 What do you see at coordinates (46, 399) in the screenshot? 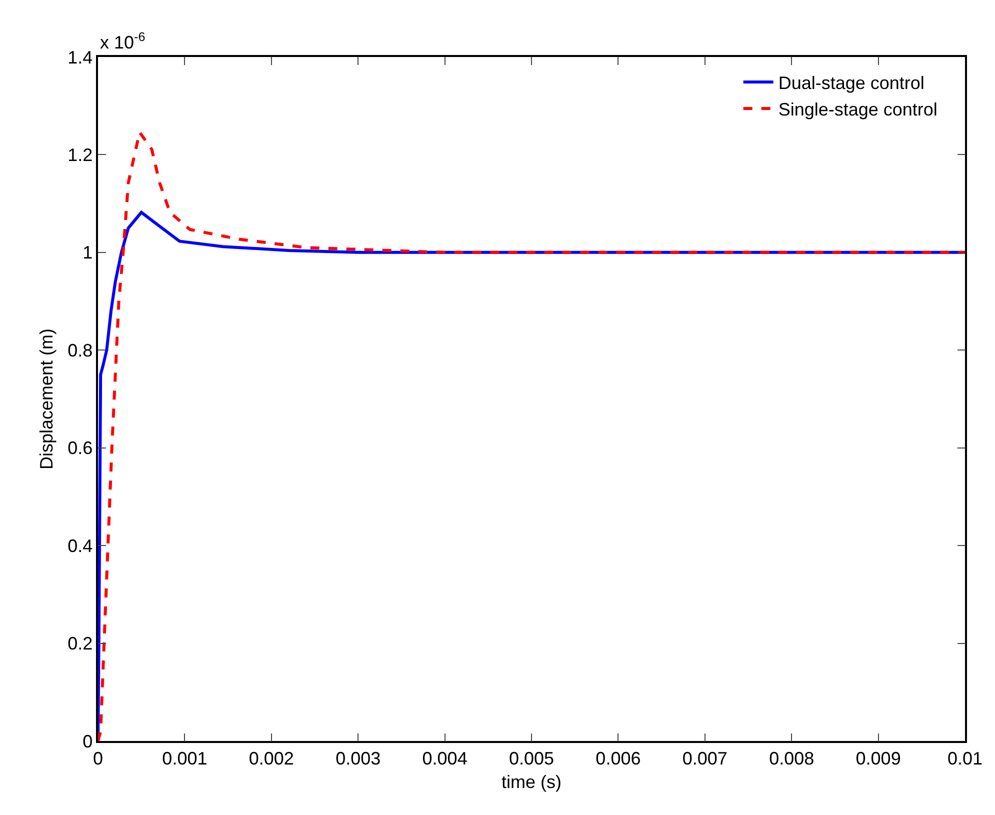
I see `y-axis-title: Displacement (m)` at bounding box center [46, 399].